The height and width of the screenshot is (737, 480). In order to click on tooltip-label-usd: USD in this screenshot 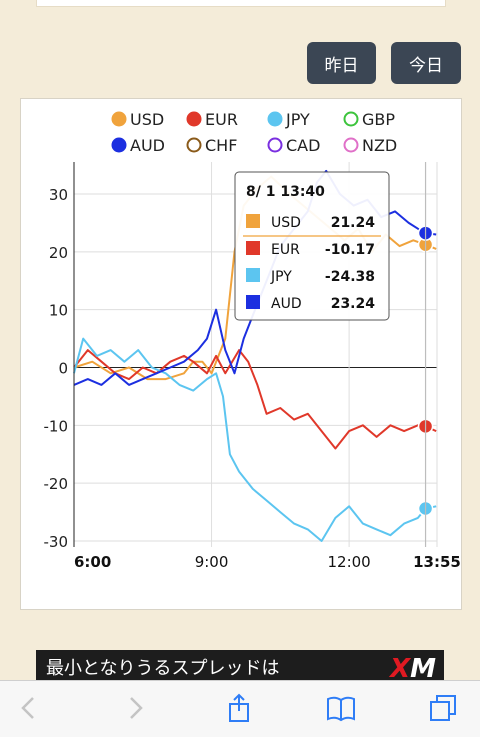, I will do `click(286, 223)`.